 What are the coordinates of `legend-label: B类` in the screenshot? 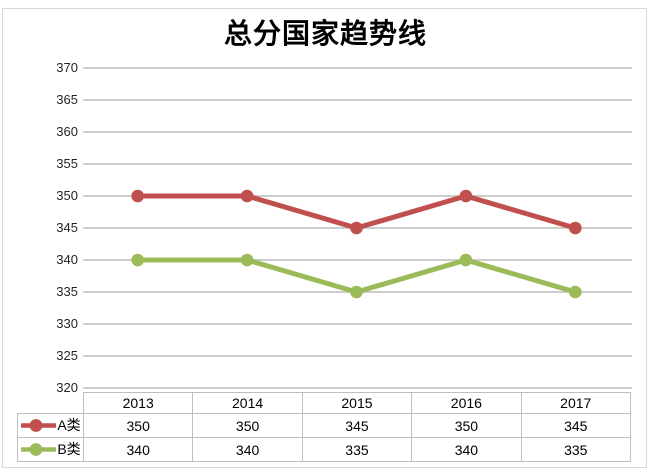 It's located at (69, 449).